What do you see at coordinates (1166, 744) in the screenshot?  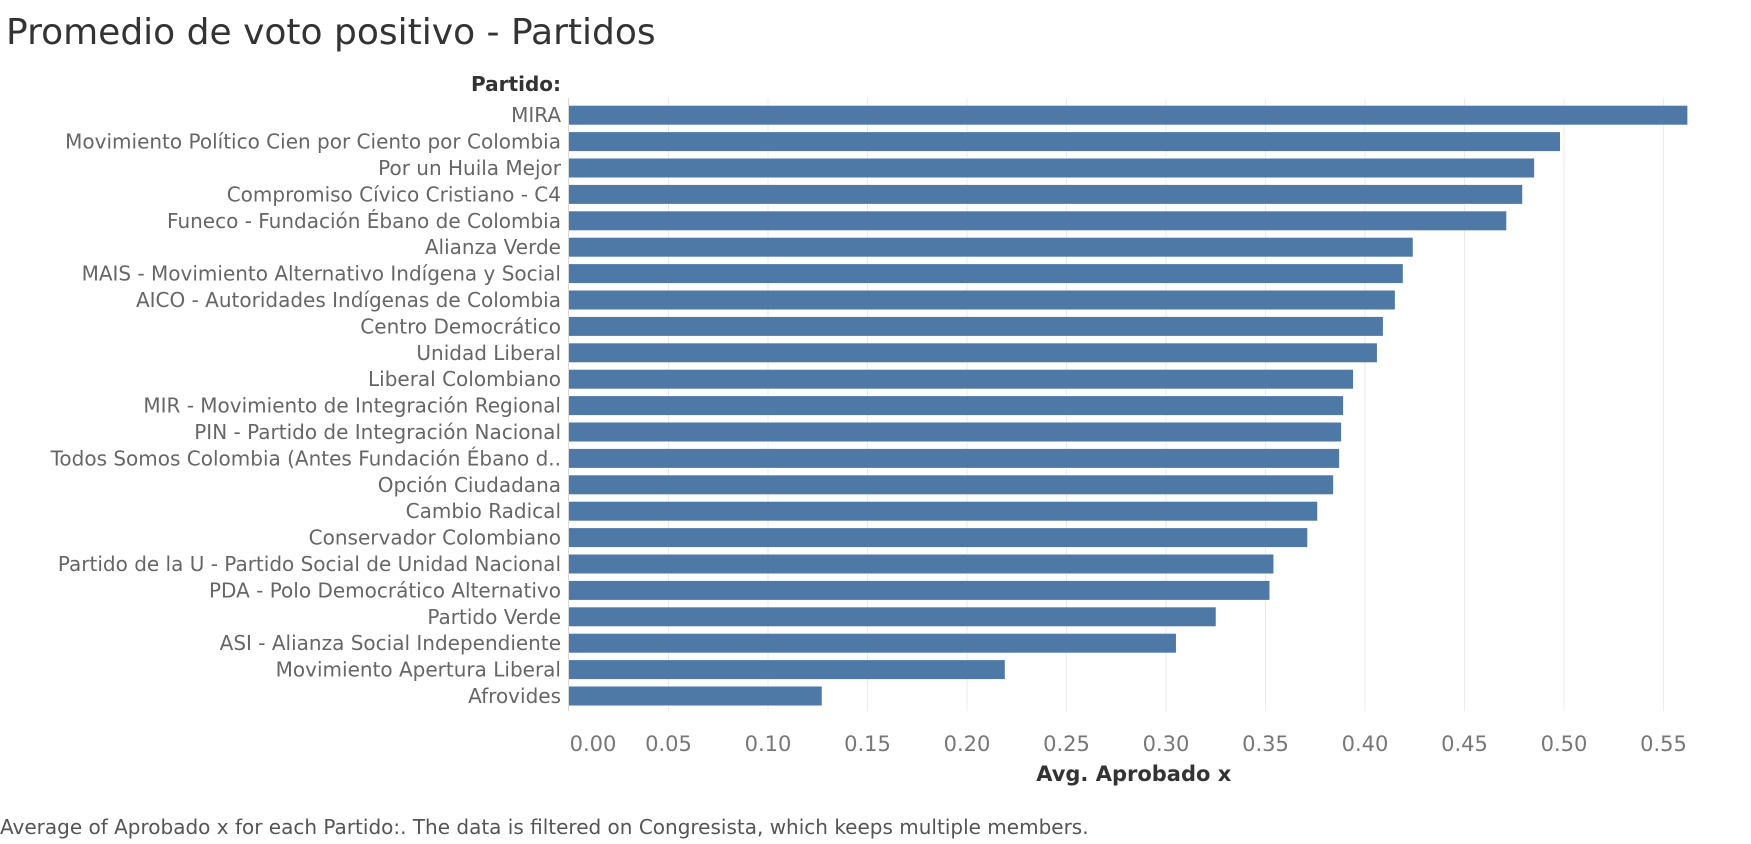 I see `x-tick-label: 0.30` at bounding box center [1166, 744].